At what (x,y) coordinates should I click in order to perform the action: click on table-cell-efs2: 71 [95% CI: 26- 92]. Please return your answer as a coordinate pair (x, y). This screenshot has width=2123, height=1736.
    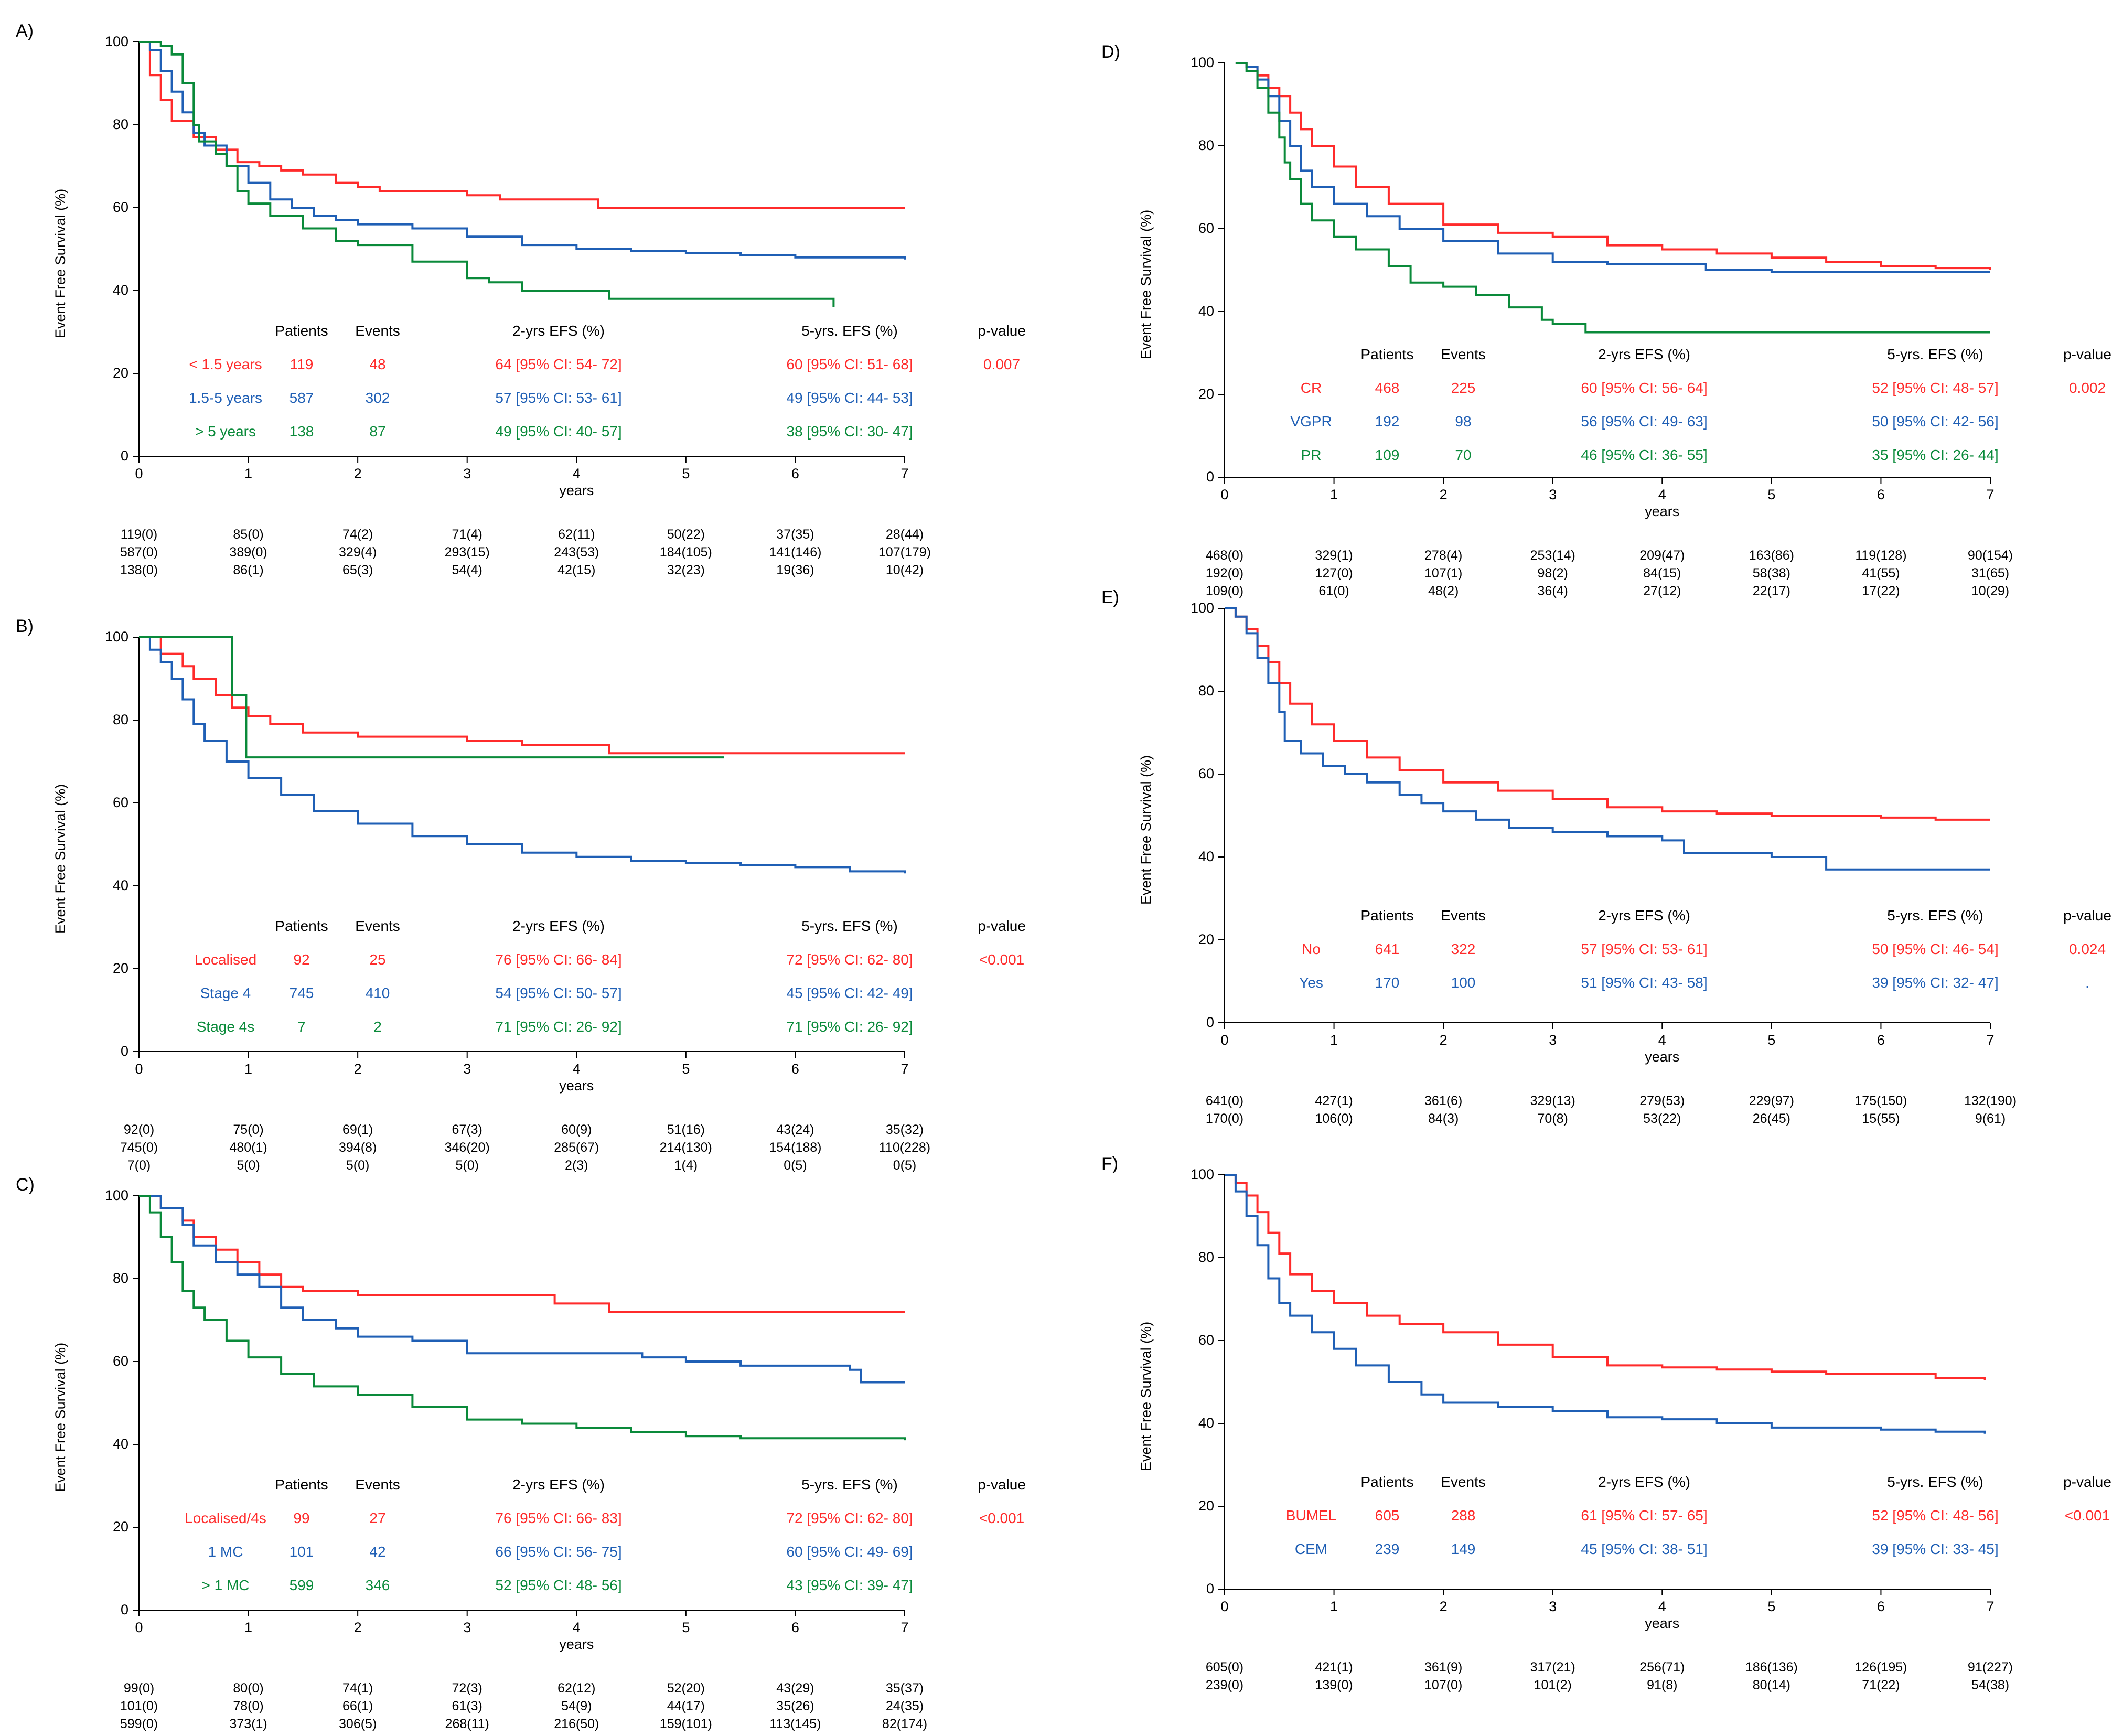
    Looking at the image, I should click on (558, 1027).